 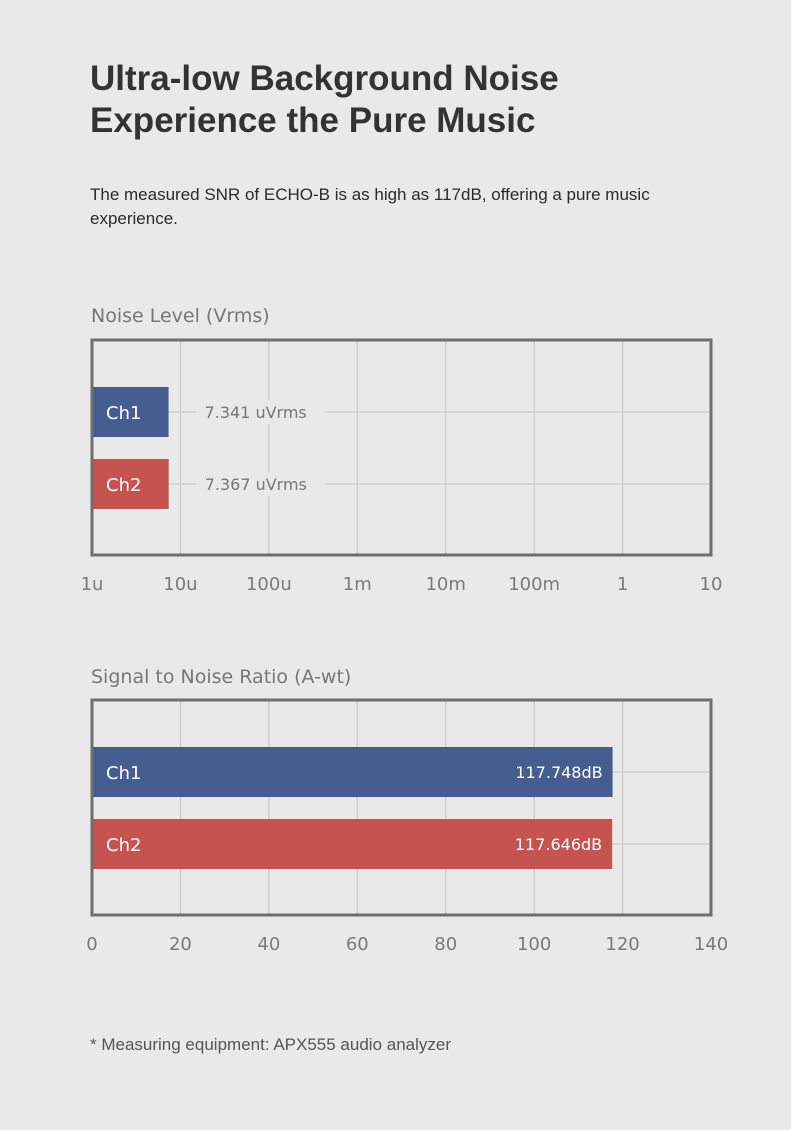 What do you see at coordinates (445, 584) in the screenshot?
I see `x-tick-label: 10m` at bounding box center [445, 584].